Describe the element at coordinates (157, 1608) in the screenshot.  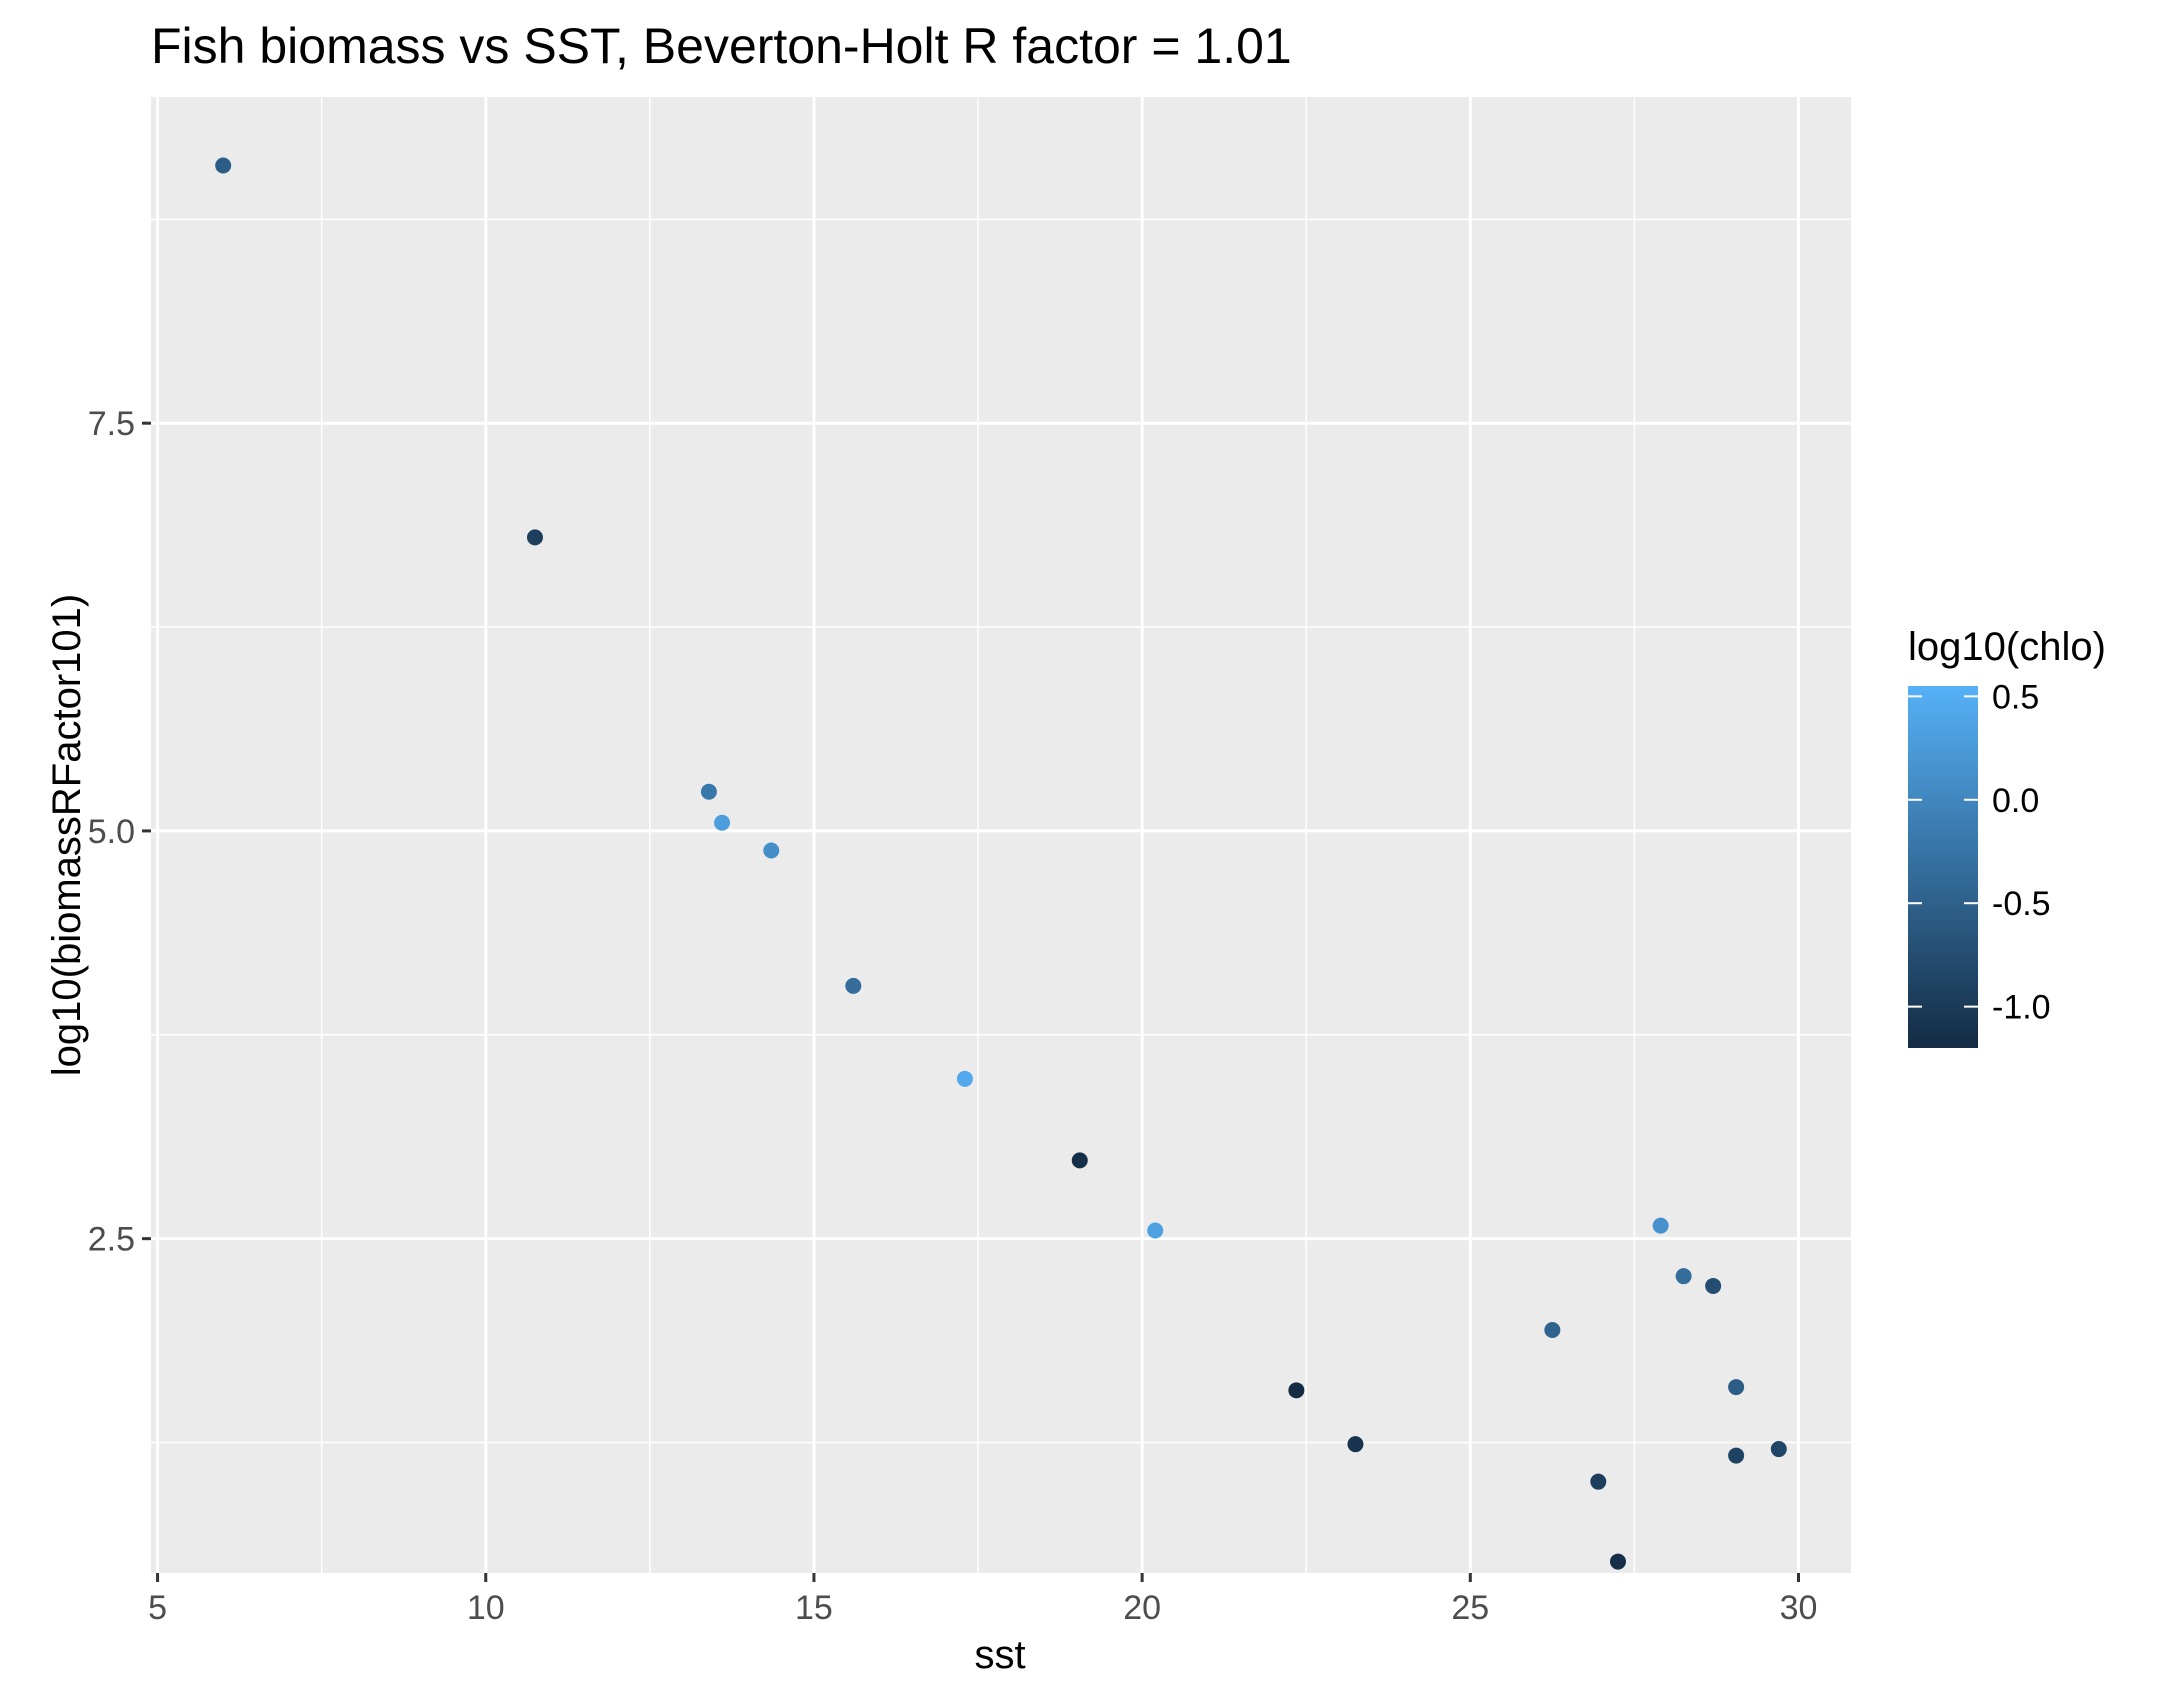
I see `x-tick-label: 5` at that location.